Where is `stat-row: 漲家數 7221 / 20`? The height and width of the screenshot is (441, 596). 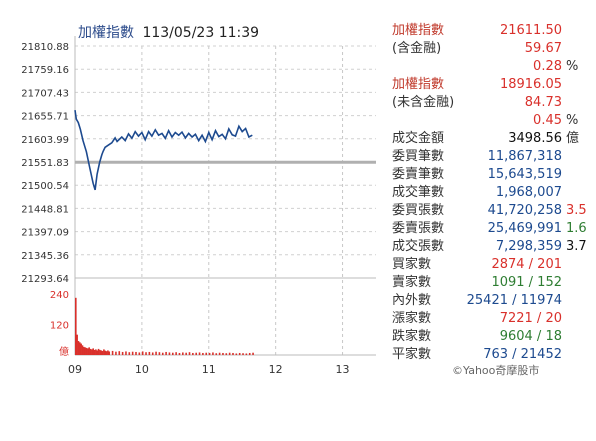
stat-row: 漲家數 7221 / 20 is located at coordinates (489, 319).